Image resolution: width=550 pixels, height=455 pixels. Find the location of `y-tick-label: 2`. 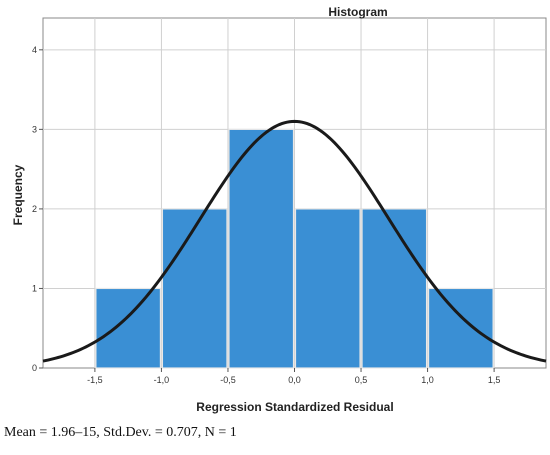

y-tick-label: 2 is located at coordinates (34, 209).